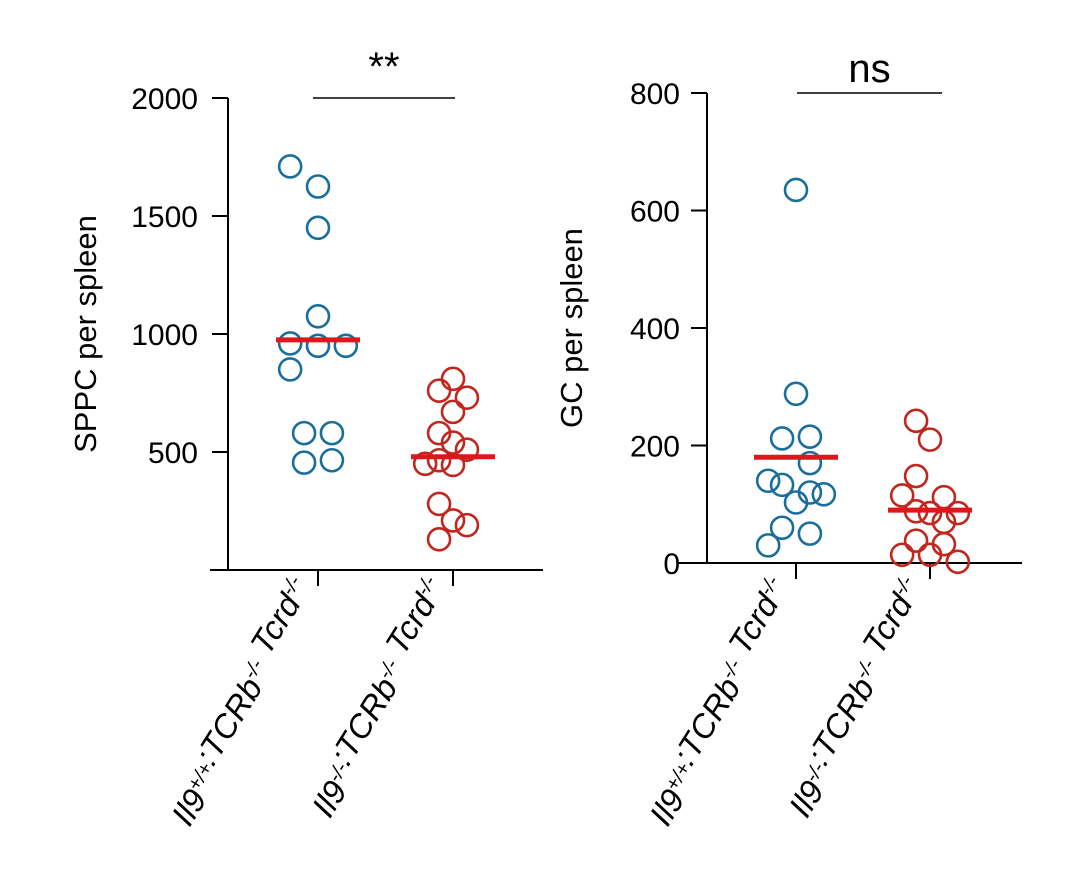  I want to click on y-tick-label: 400, so click(655, 329).